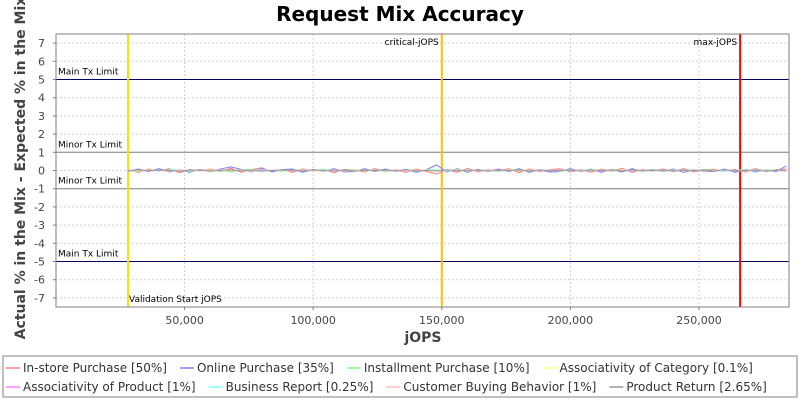 The image size is (800, 400). I want to click on y-tick-label: 7, so click(41, 43).